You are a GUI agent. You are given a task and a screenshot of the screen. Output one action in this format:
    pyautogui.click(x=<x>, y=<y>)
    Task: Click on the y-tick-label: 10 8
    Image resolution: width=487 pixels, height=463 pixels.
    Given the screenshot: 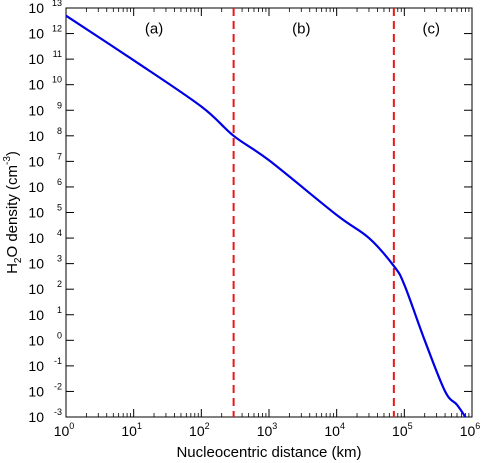 What is the action you would take?
    pyautogui.click(x=45, y=135)
    